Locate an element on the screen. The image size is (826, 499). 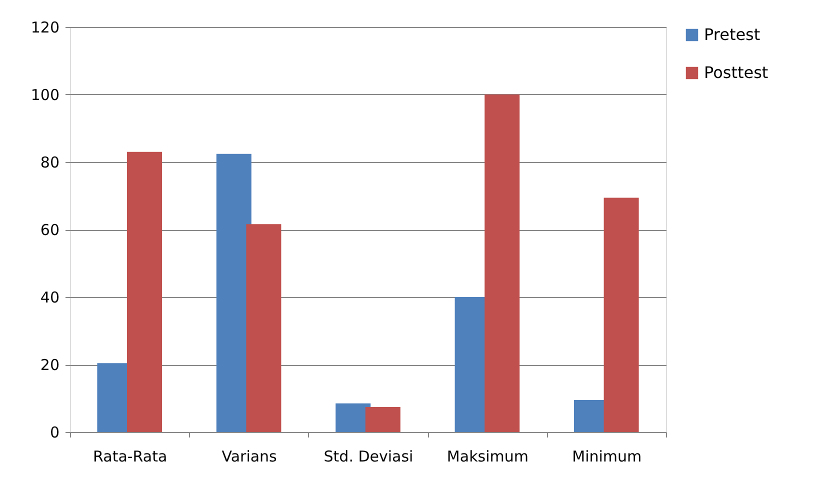
y-tick-label: 120 is located at coordinates (45, 27).